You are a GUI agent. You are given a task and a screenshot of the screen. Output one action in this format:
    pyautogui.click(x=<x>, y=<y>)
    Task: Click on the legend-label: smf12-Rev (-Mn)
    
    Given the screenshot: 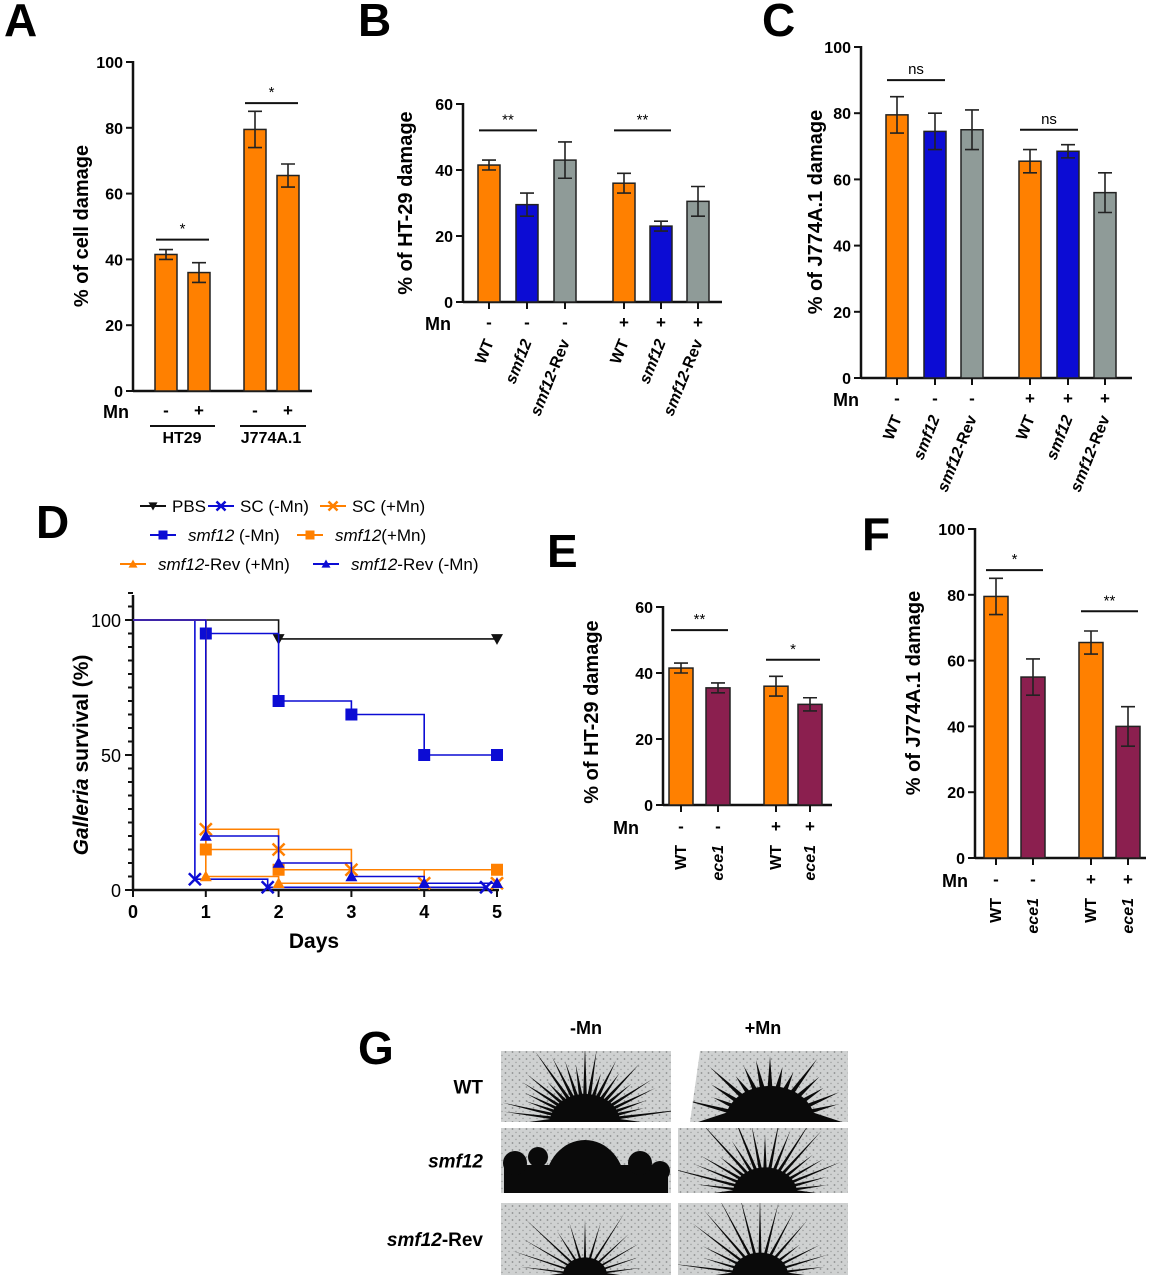 What is the action you would take?
    pyautogui.click(x=415, y=564)
    